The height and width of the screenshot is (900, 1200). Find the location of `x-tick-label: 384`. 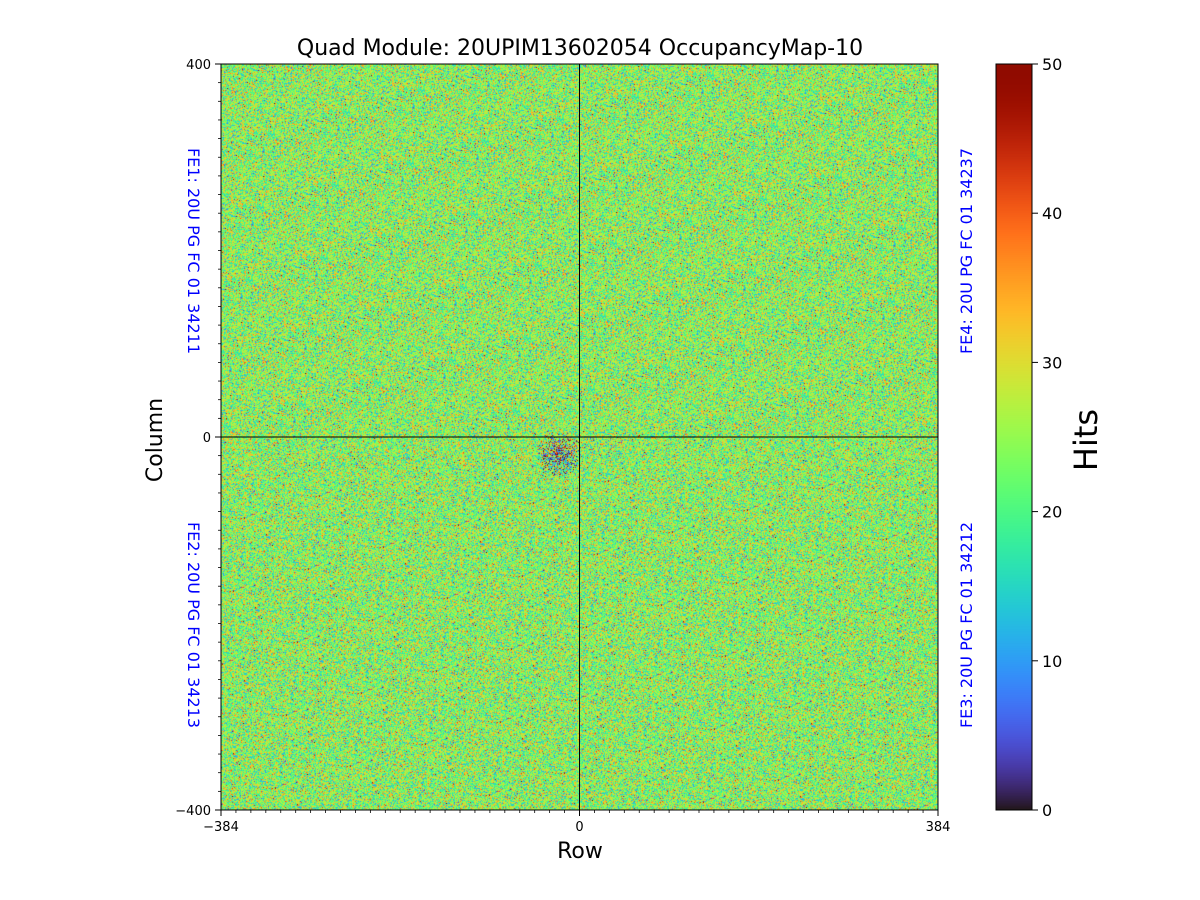

x-tick-label: 384 is located at coordinates (938, 827).